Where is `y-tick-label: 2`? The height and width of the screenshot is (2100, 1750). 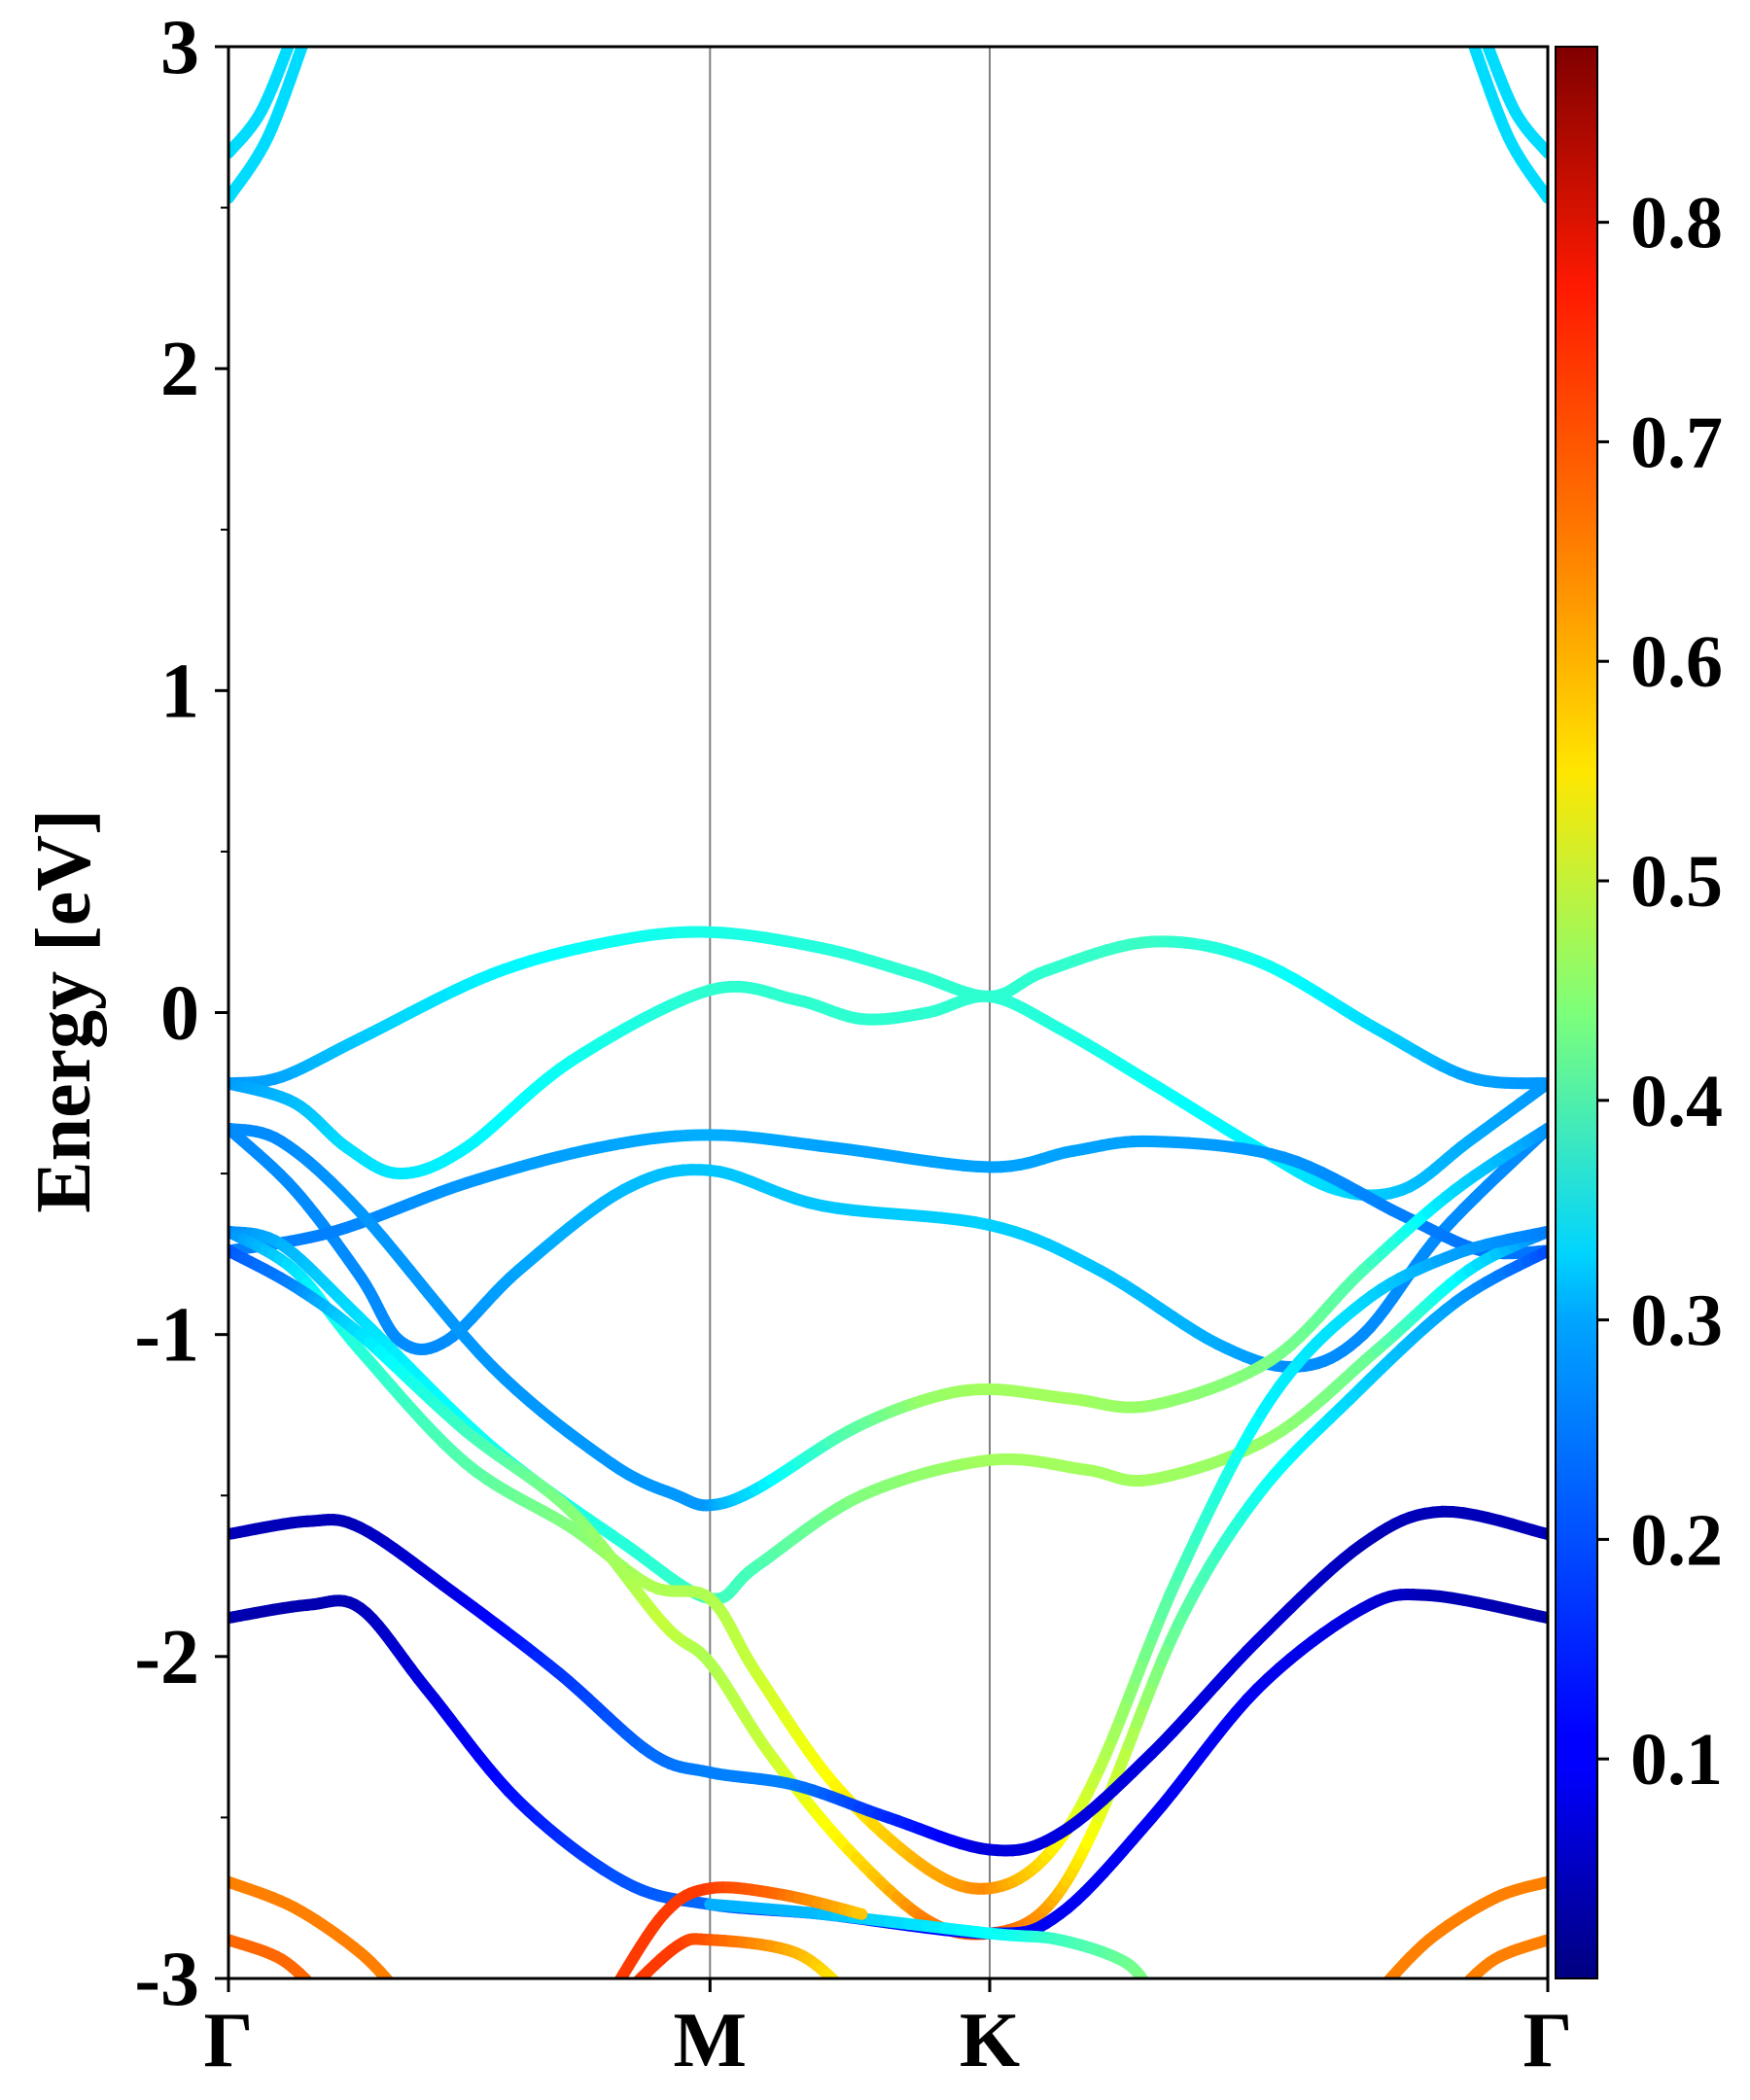 y-tick-label: 2 is located at coordinates (179, 369).